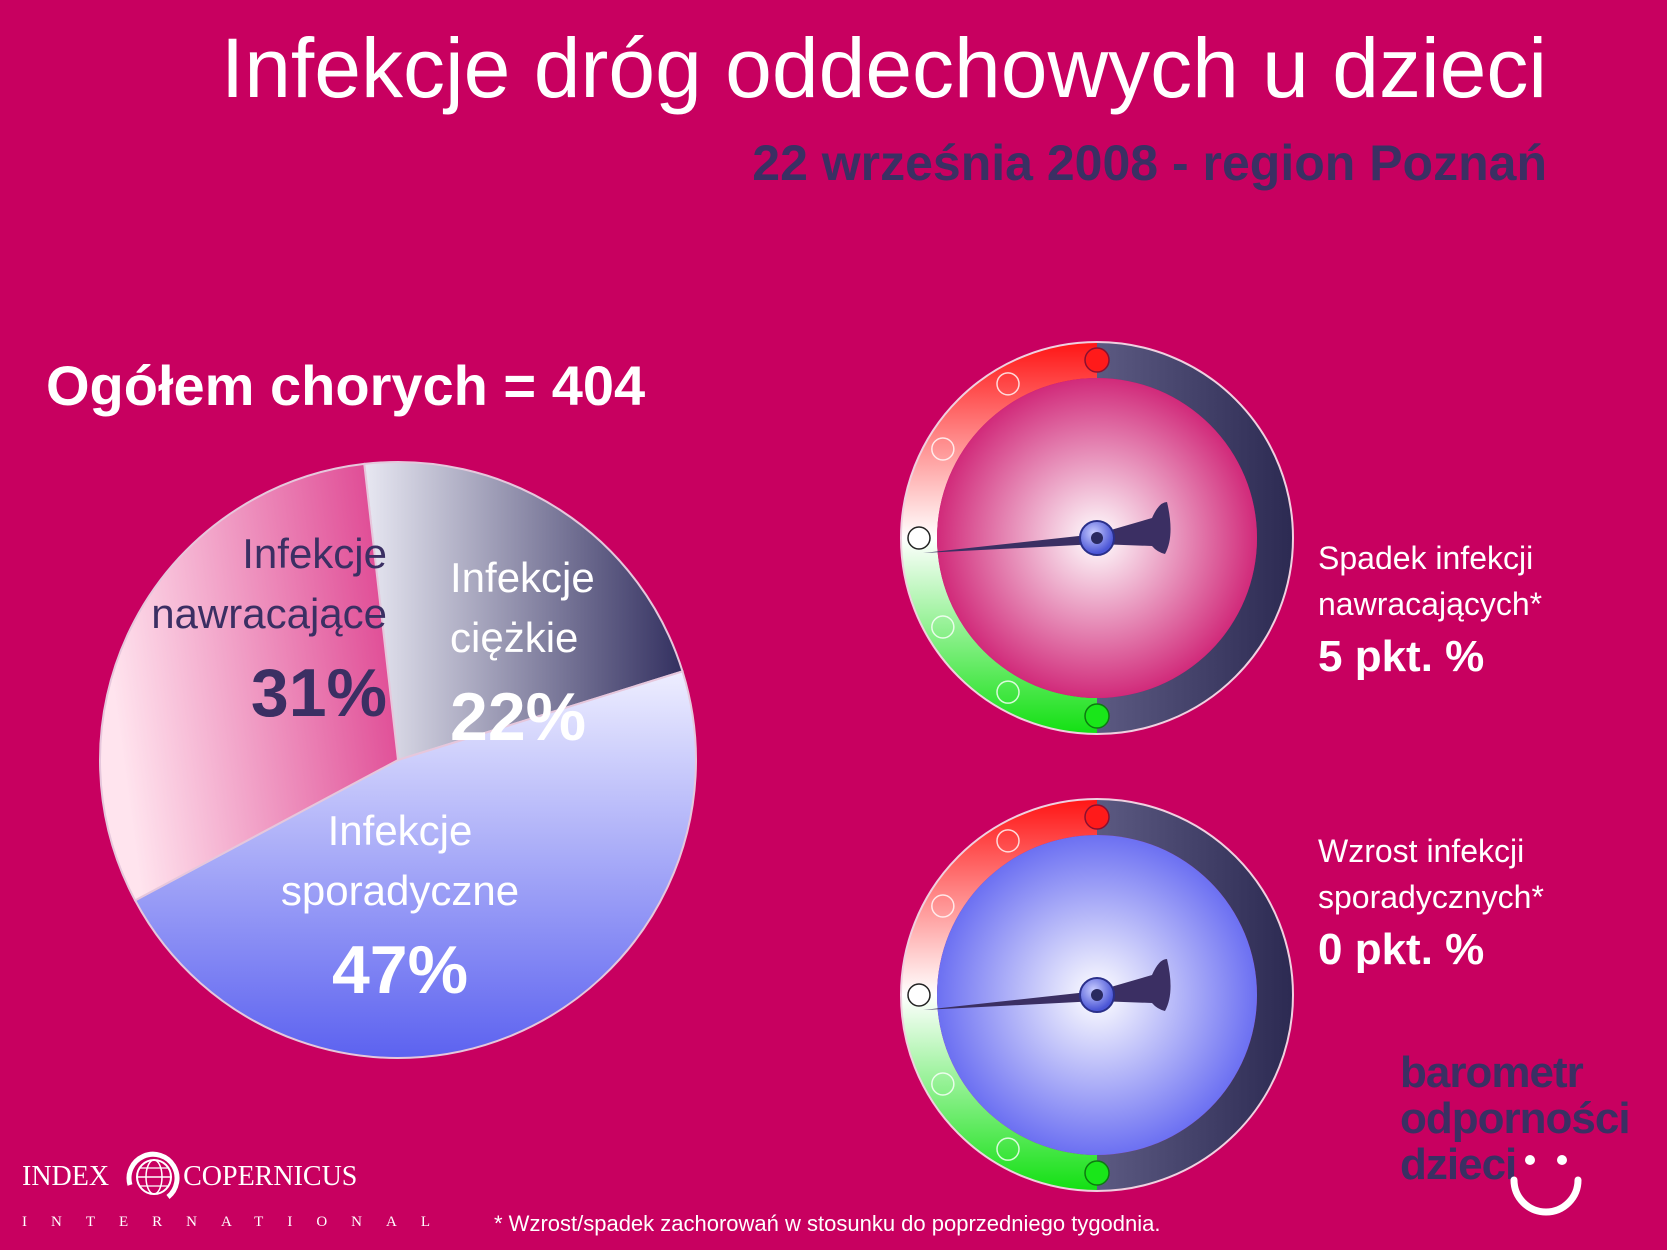 The height and width of the screenshot is (1250, 1667). What do you see at coordinates (1421, 851) in the screenshot?
I see `gauge-sporadic-label-line-1: Wzrost infekcji` at bounding box center [1421, 851].